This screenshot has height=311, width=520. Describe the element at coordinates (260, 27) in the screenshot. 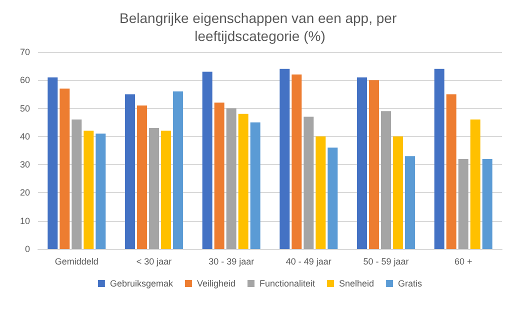

I see `chart-title: Belangrijke eigenschappen van een app, per leeftijdscategorie (%)` at that location.